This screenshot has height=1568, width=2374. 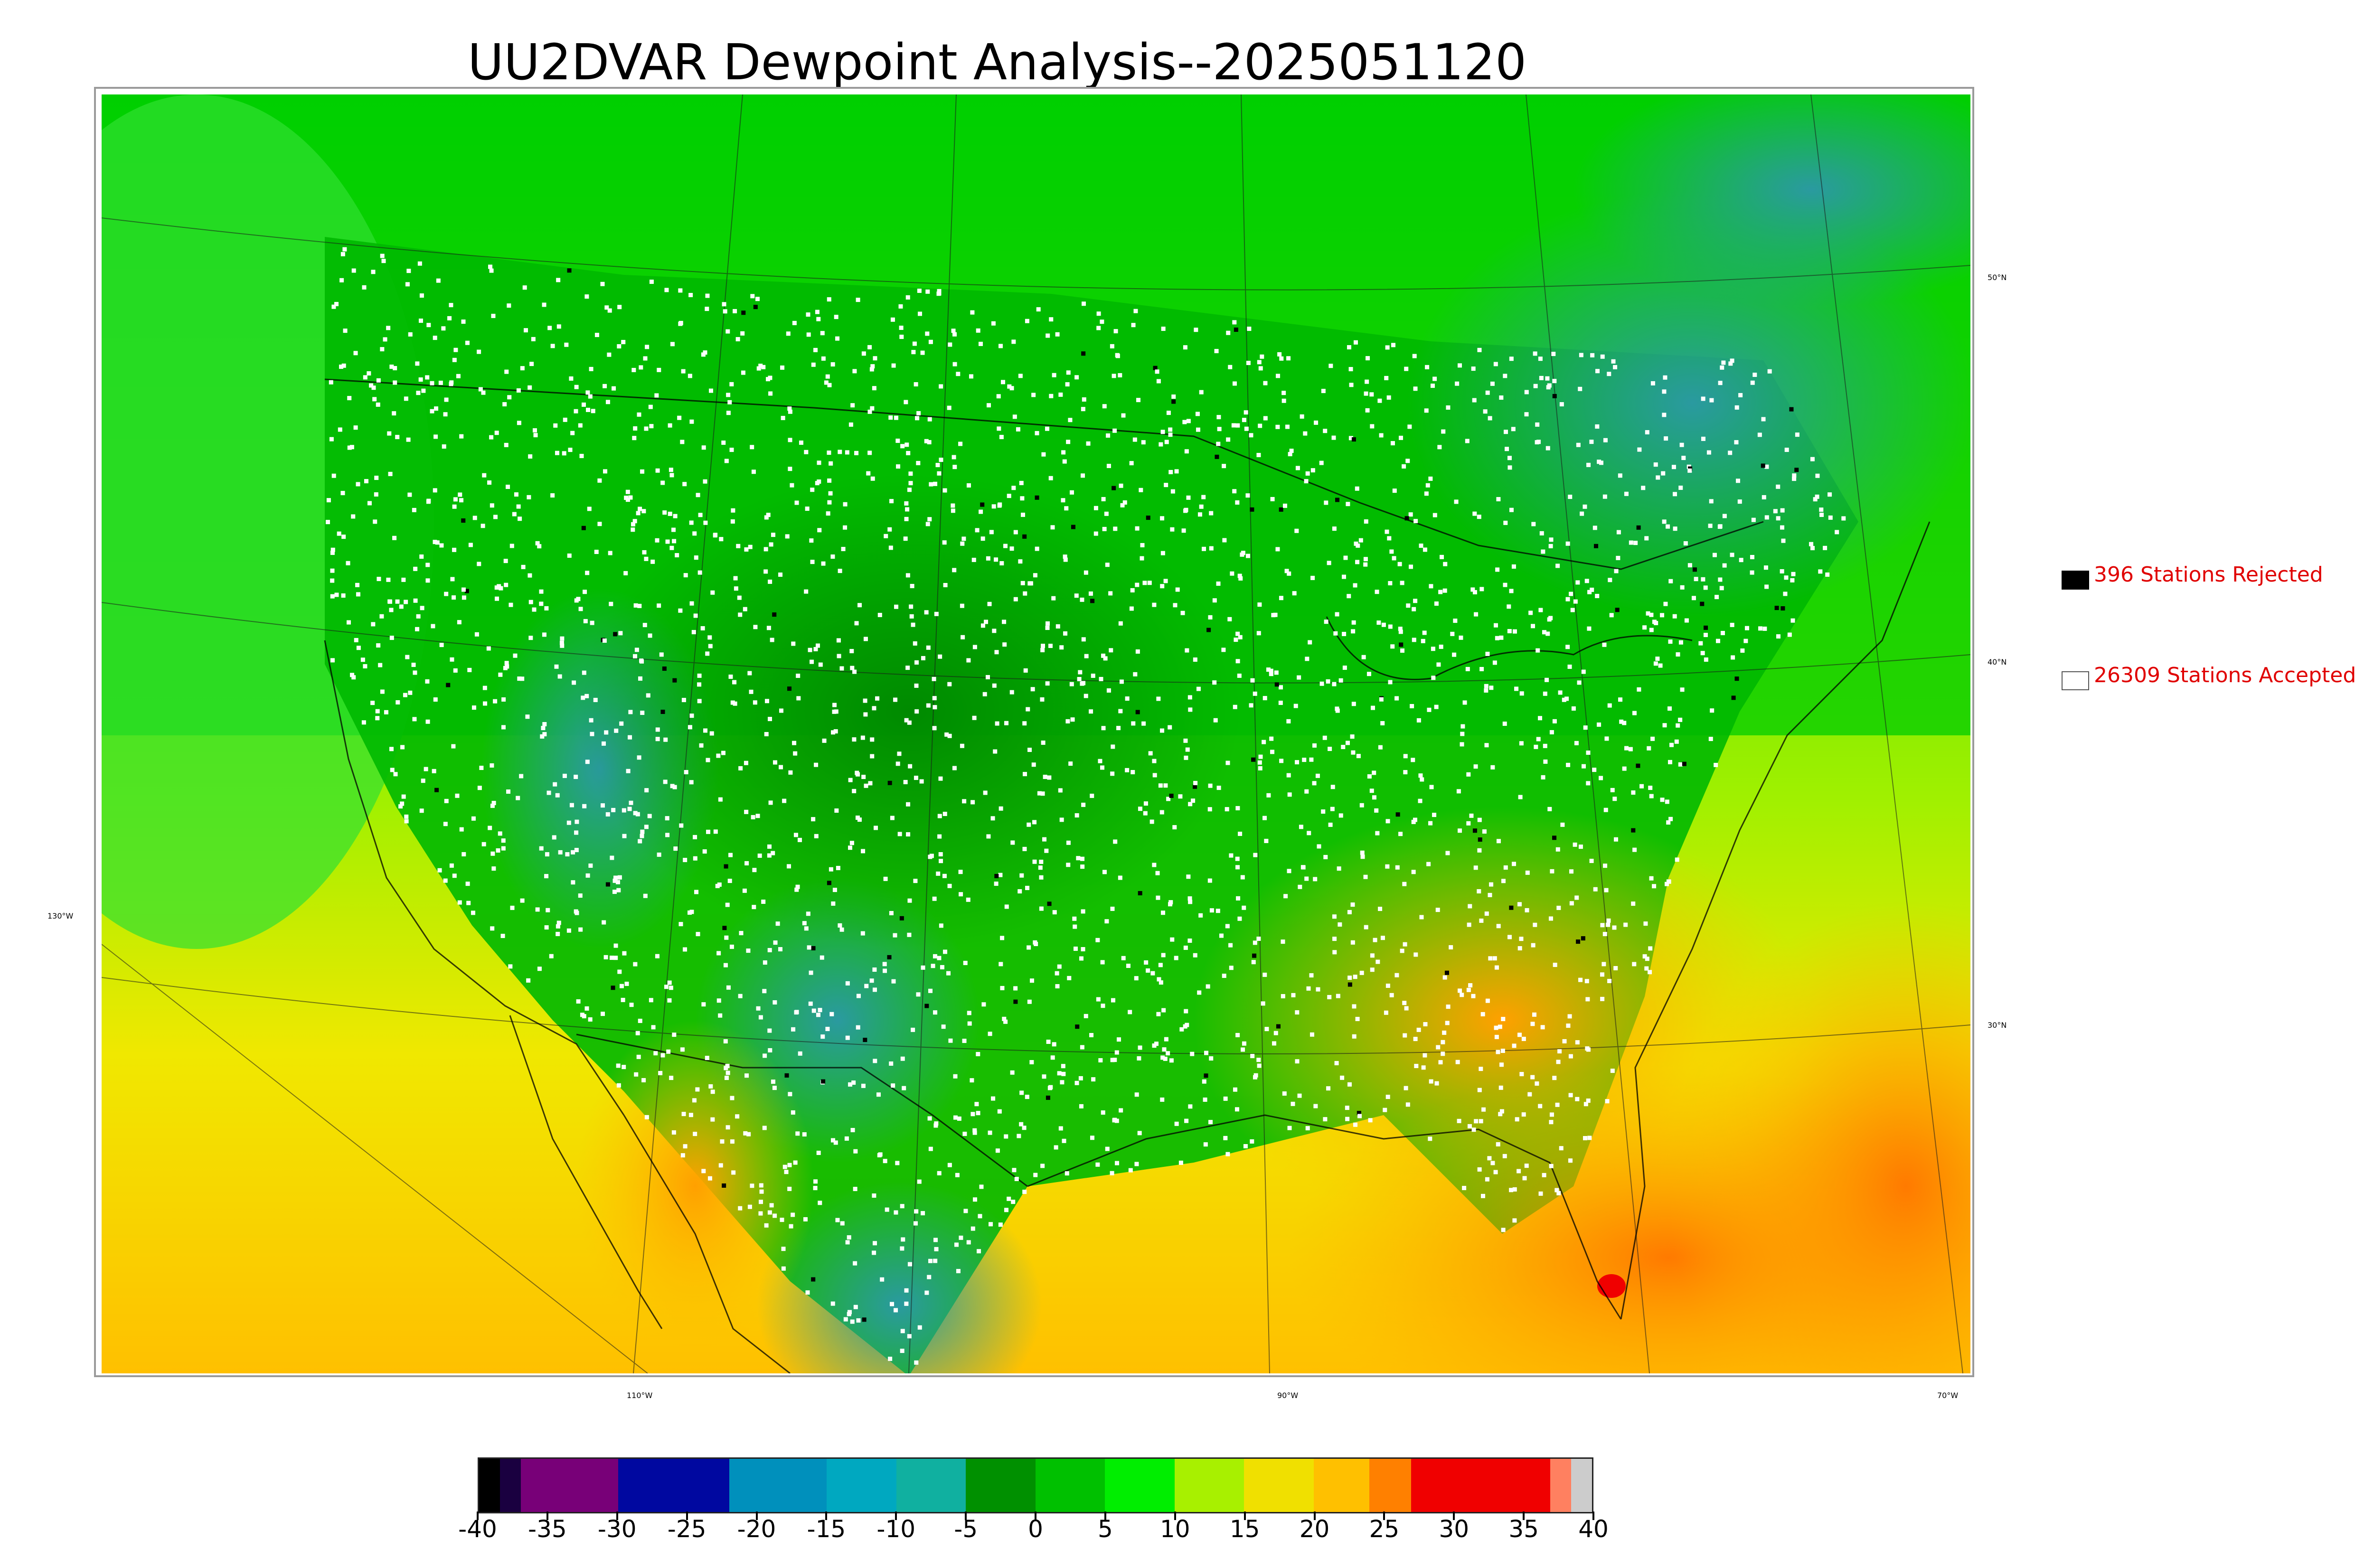 I want to click on us-canada-border, so click(x=1044, y=474).